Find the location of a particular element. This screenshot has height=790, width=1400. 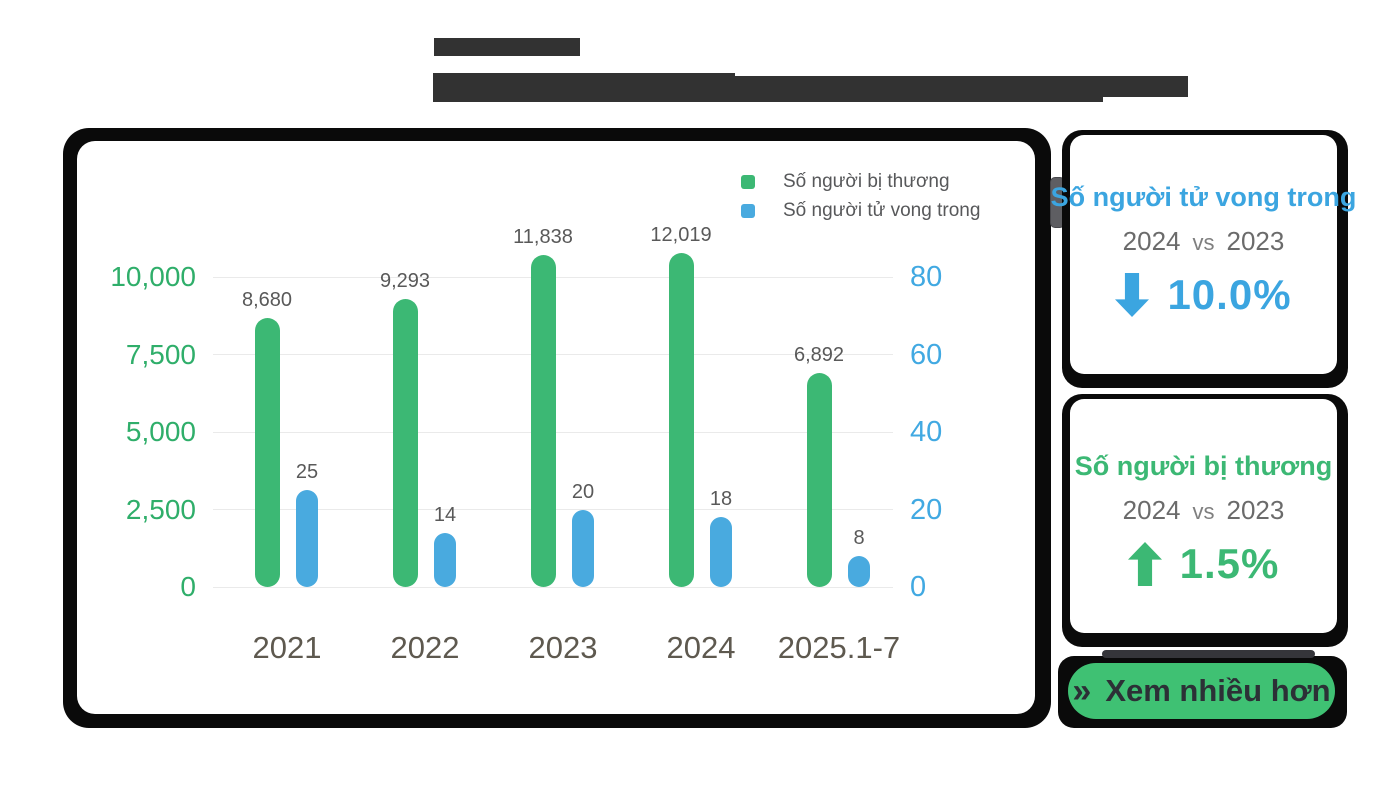

left-axis-tick: 0 is located at coordinates (188, 586).